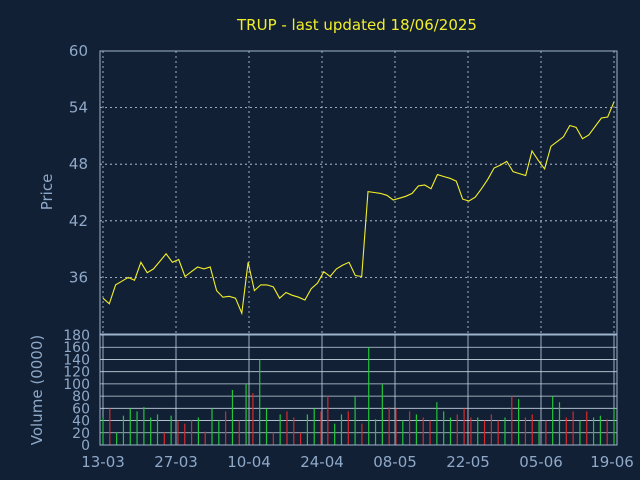  What do you see at coordinates (81, 434) in the screenshot?
I see `volume-tick-label: 20` at bounding box center [81, 434].